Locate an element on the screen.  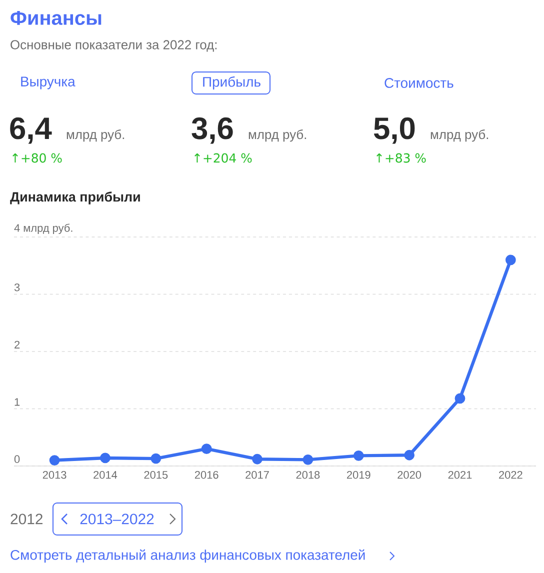
y-tick-label: 0 is located at coordinates (17, 459).